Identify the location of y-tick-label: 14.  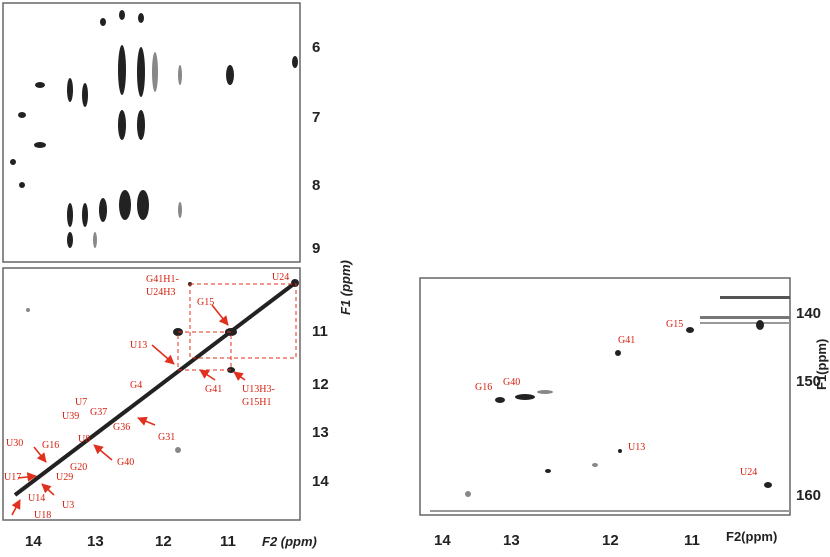
(320, 481).